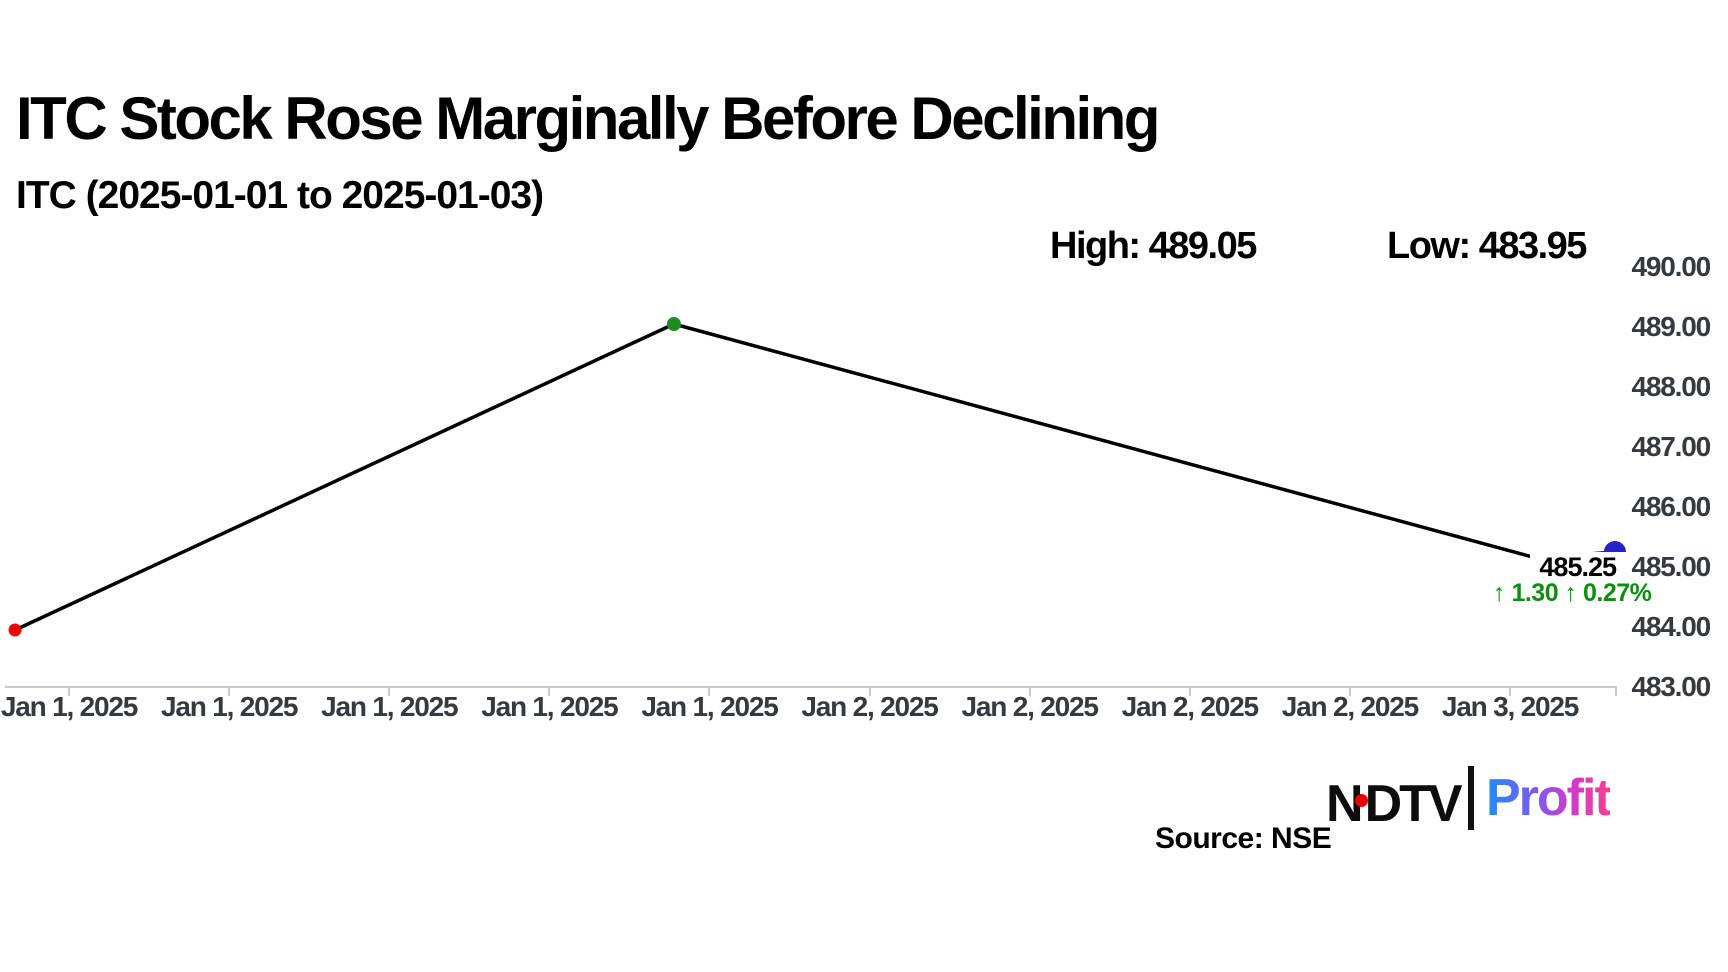 The height and width of the screenshot is (972, 1728). I want to click on ndtv-logo-dtv: DTV, so click(1413, 804).